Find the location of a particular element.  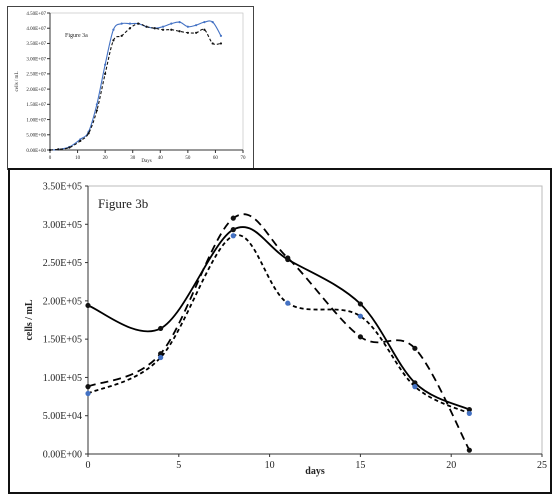

y-tick-label: 1.50E+07 is located at coordinates (36, 105).